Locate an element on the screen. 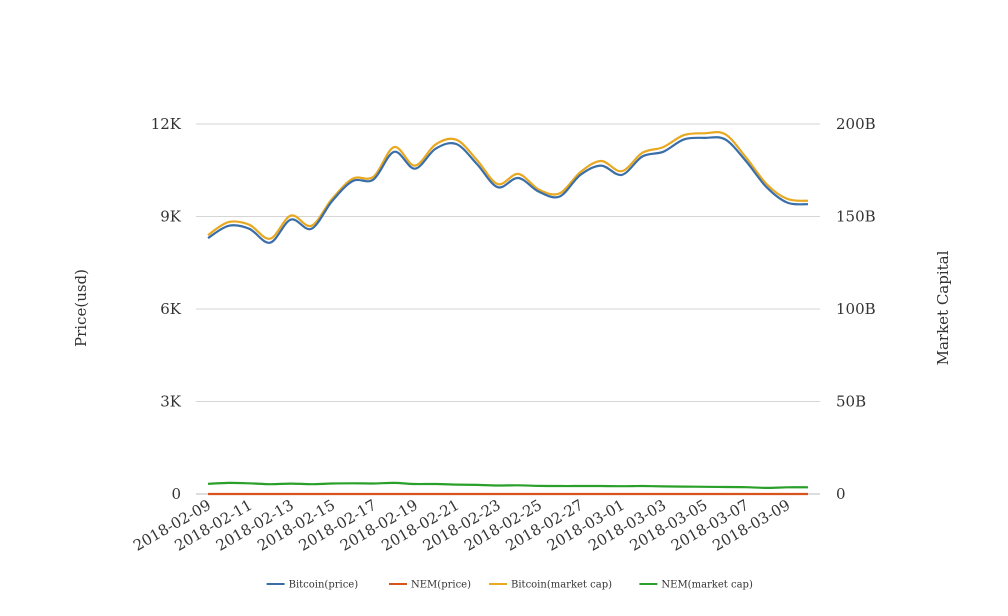 Image resolution: width=1008 pixels, height=616 pixels. legend-item: Bitcoin(price) is located at coordinates (312, 585).